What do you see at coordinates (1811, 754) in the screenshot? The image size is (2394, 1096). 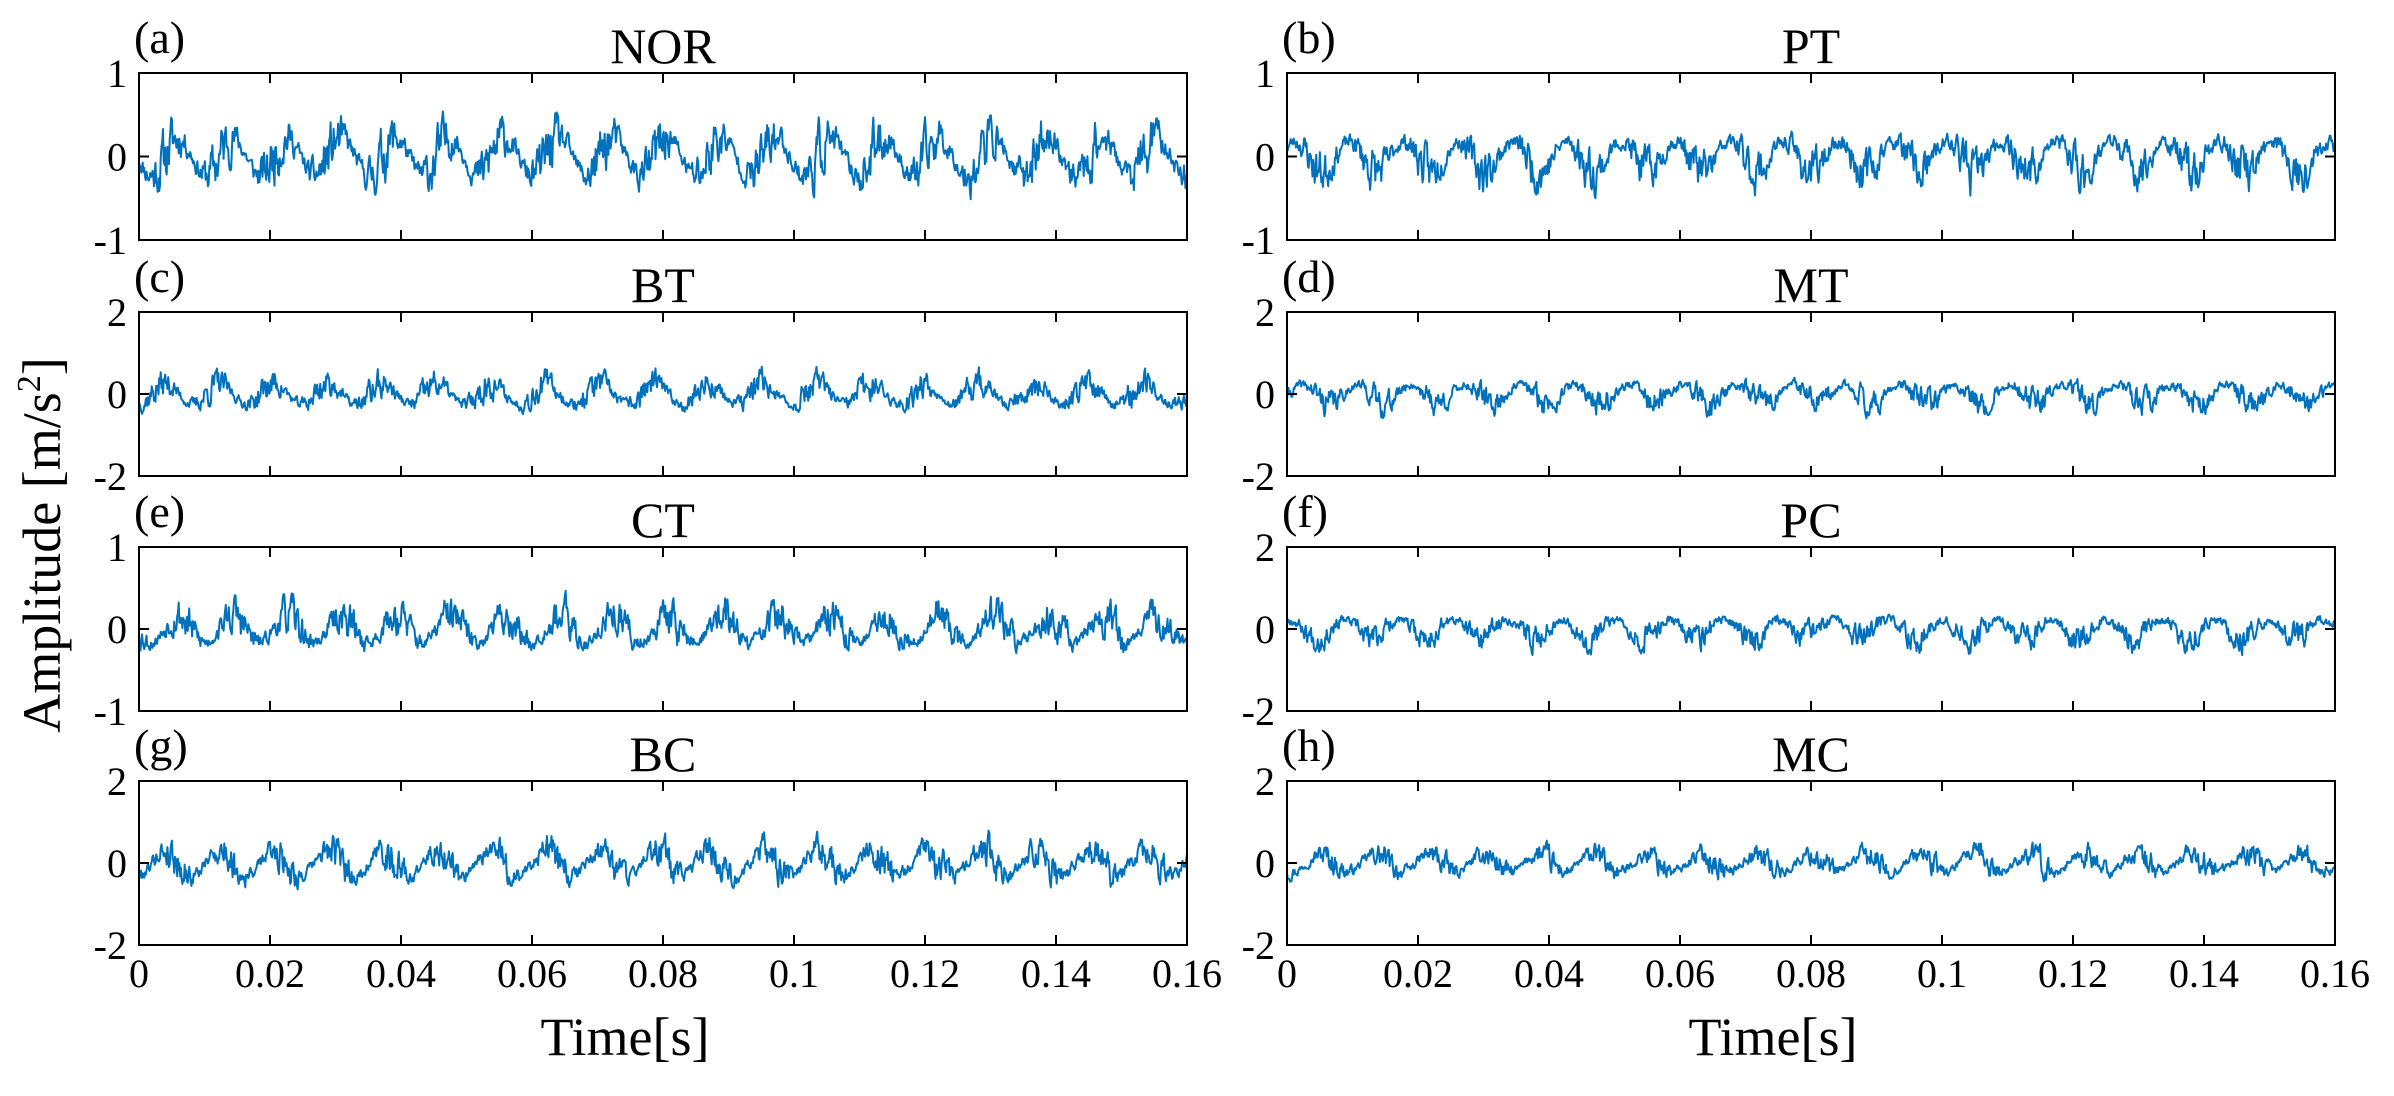 I see `panel-title: MC` at bounding box center [1811, 754].